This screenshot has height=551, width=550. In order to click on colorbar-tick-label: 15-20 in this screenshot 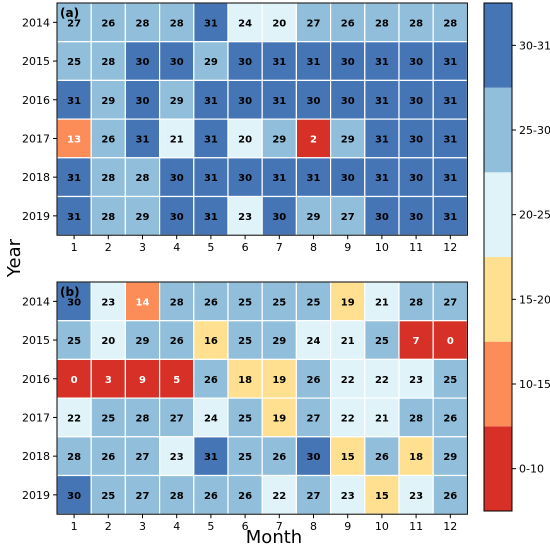, I will do `click(534, 299)`.